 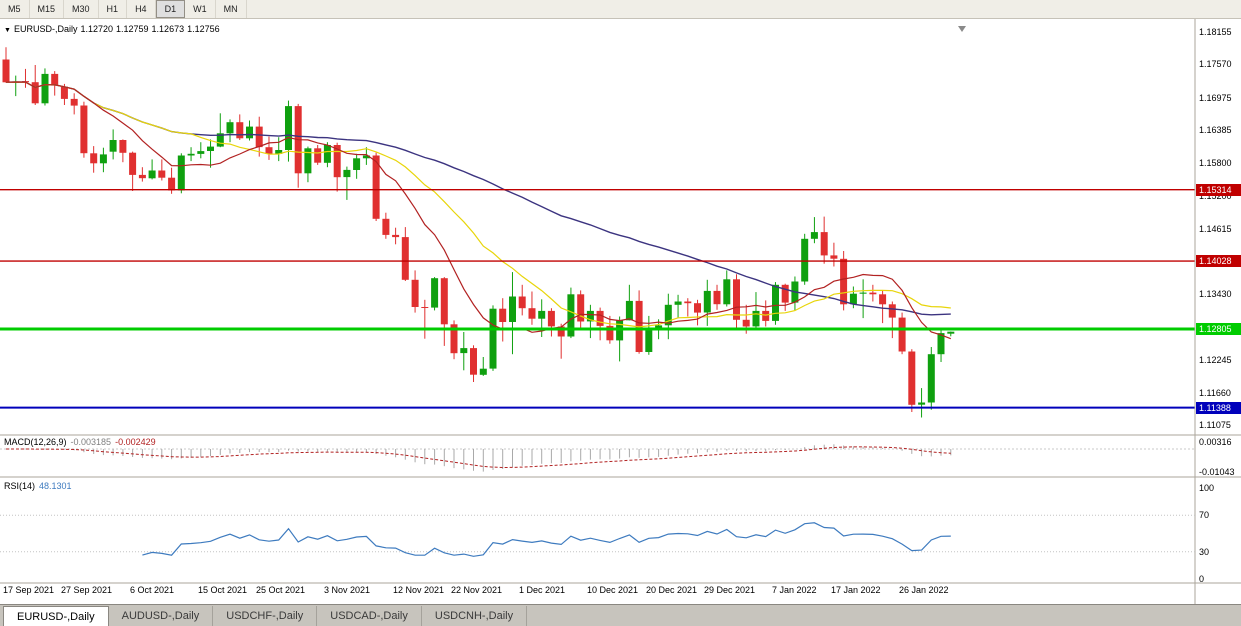 I want to click on time-axis-label: 15 Oct 2021, so click(x=223, y=590).